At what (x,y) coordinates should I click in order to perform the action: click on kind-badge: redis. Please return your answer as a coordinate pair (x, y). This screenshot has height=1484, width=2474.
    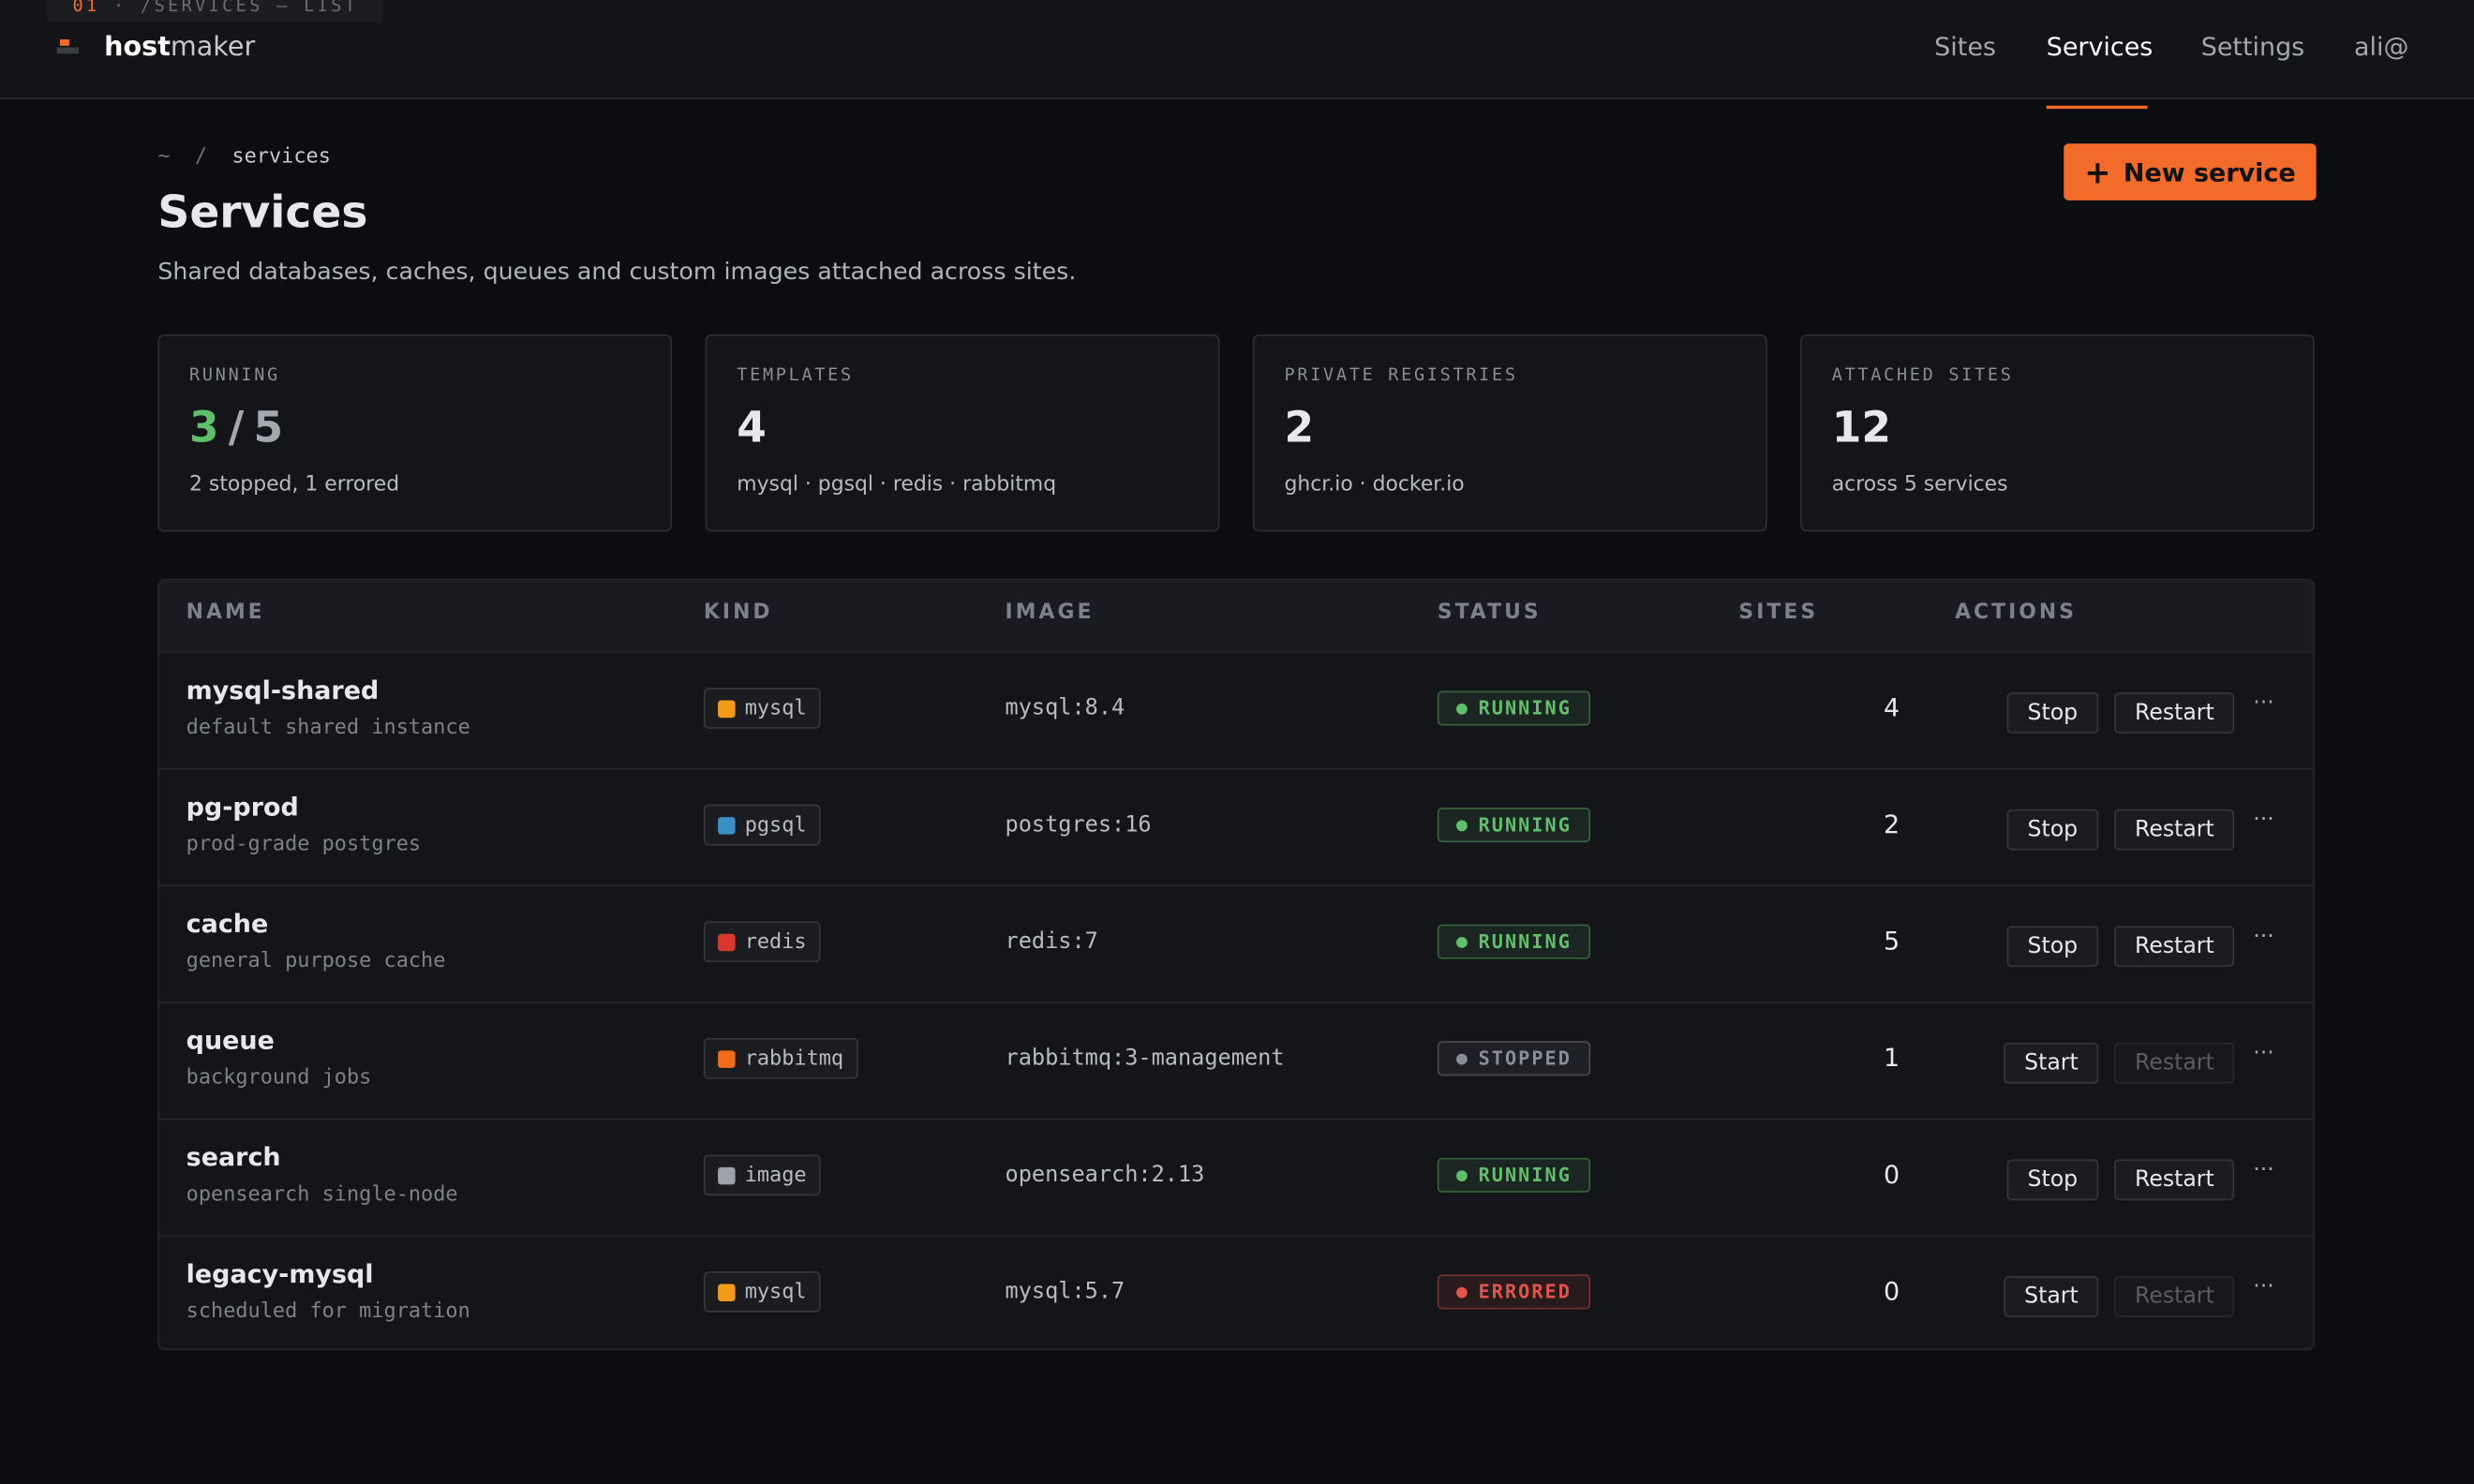
    Looking at the image, I should click on (762, 942).